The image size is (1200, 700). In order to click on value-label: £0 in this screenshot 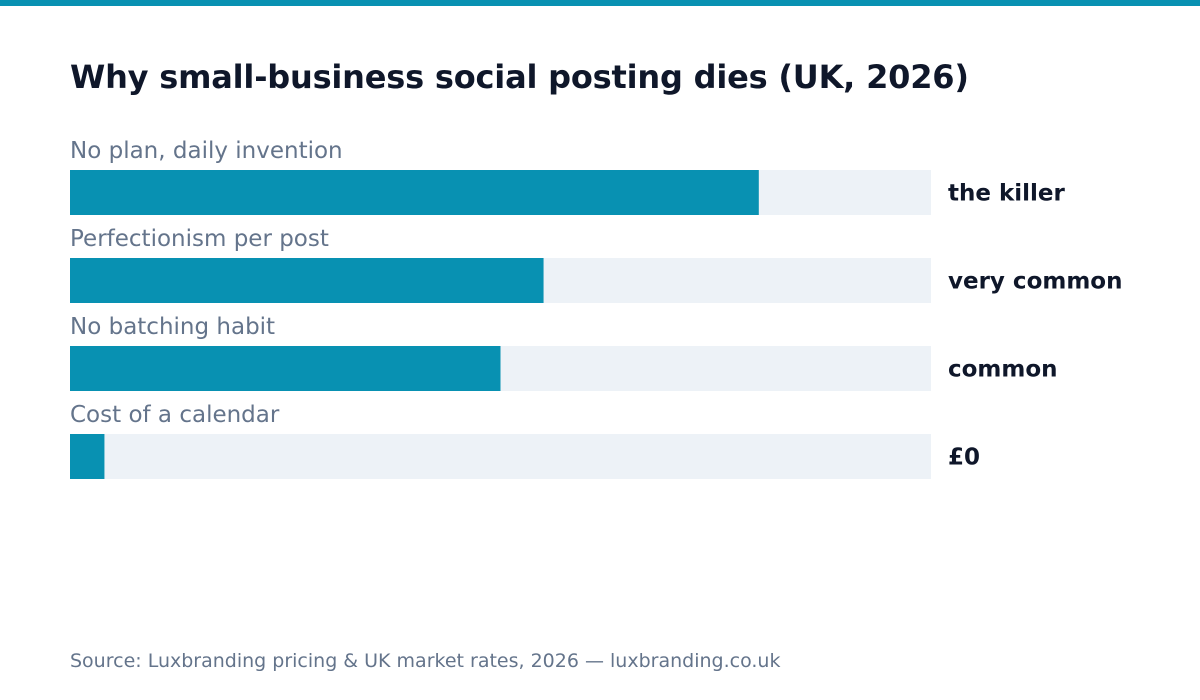, I will do `click(964, 458)`.